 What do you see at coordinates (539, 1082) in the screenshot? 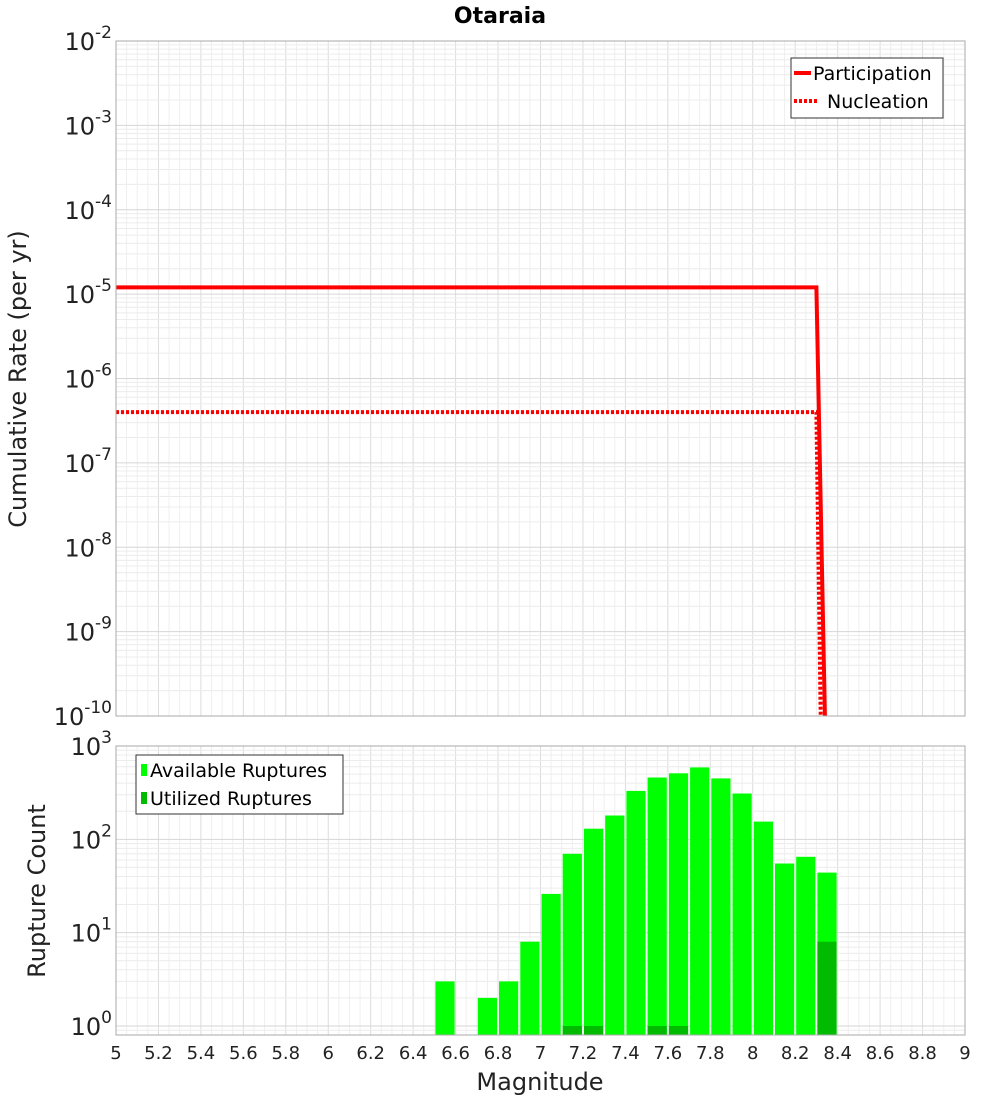
I see `x-axis-title: Magnitude` at bounding box center [539, 1082].